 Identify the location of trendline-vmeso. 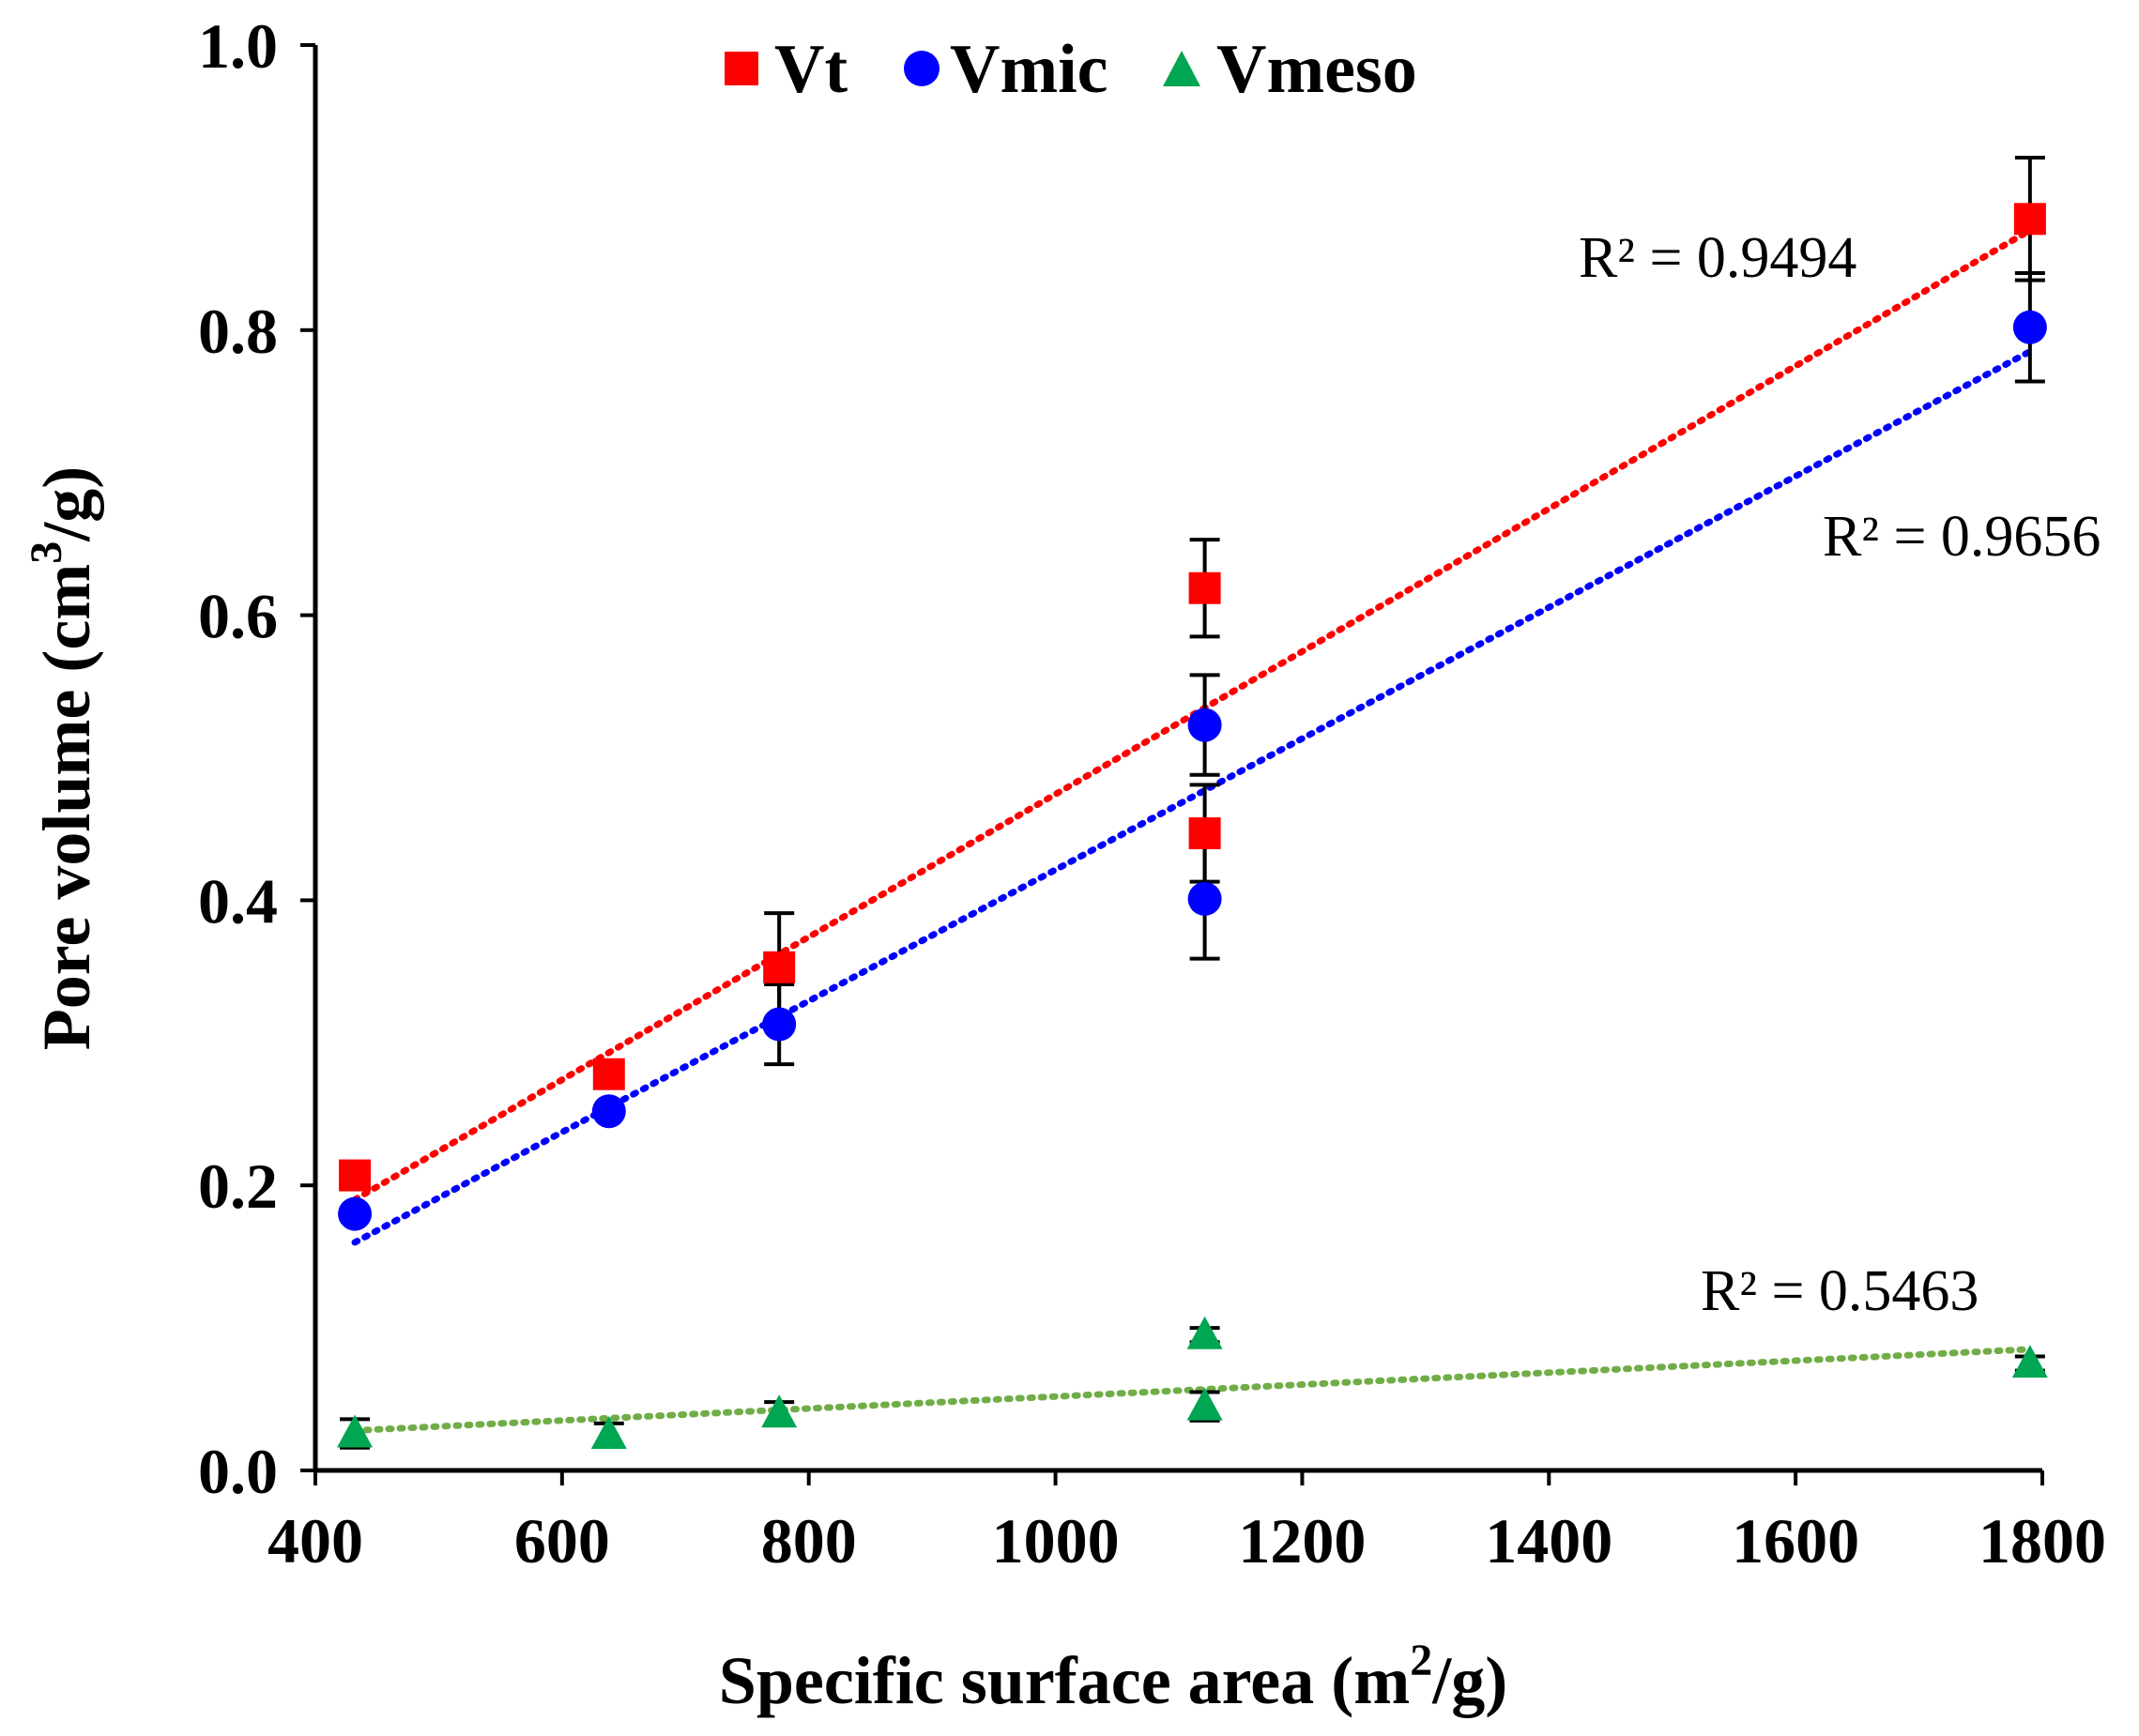
(1192, 1390).